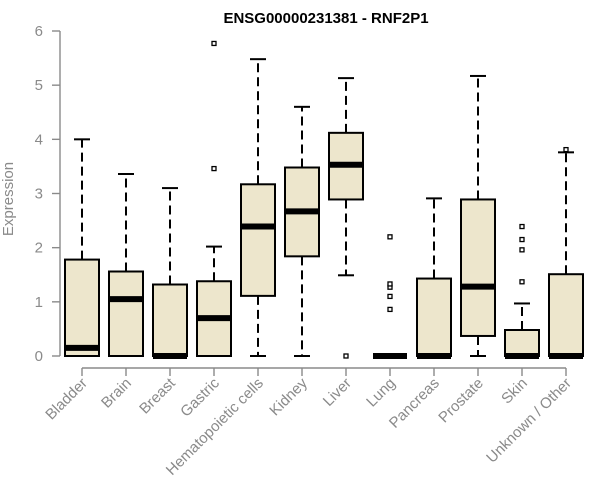  I want to click on box-unknown-other, so click(566, 252).